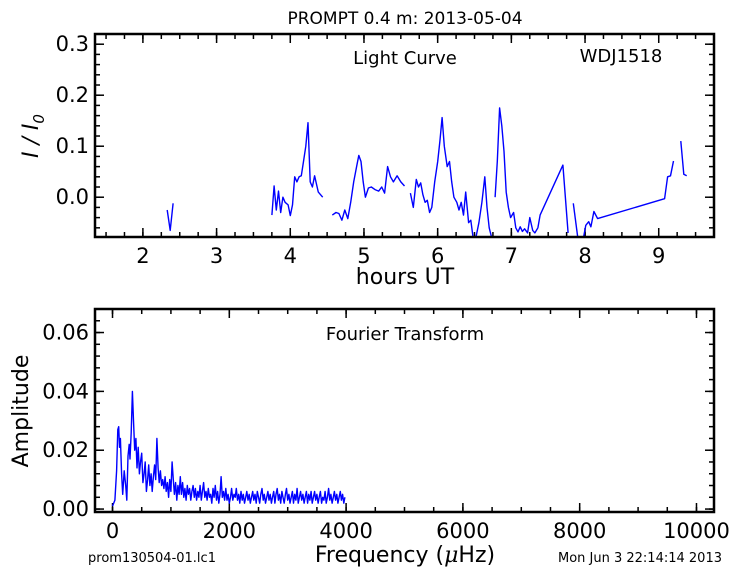 This screenshot has height=584, width=742. I want to click on fourier-xtick-label: 6000, so click(462, 531).